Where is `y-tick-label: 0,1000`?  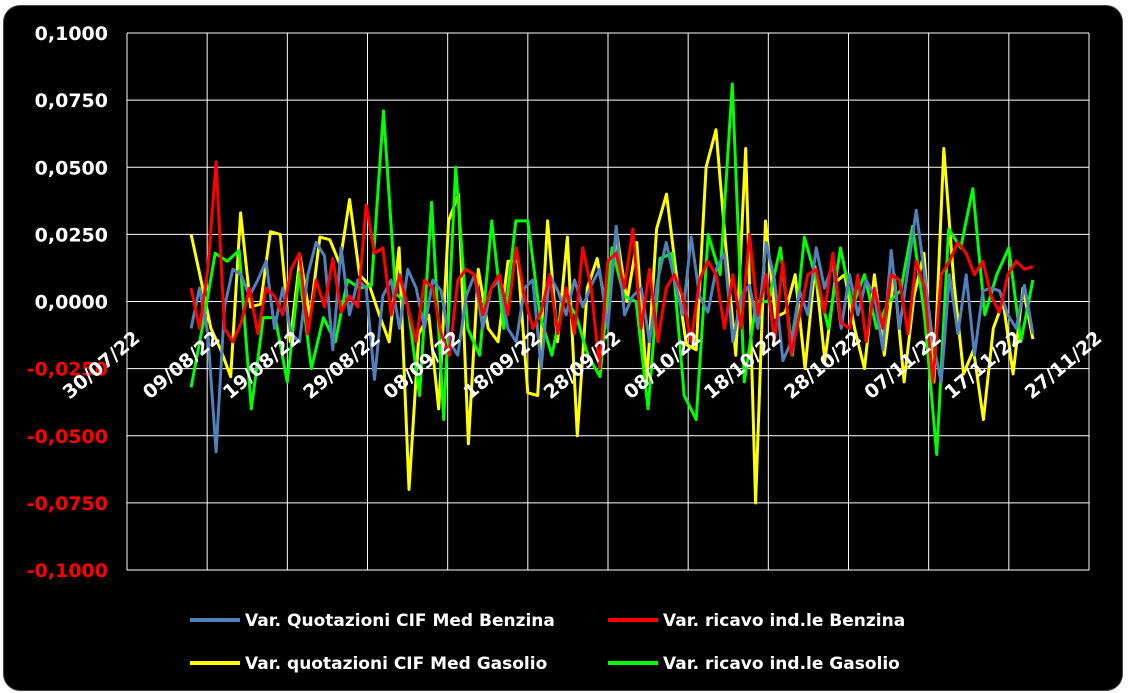 y-tick-label: 0,1000 is located at coordinates (71, 34).